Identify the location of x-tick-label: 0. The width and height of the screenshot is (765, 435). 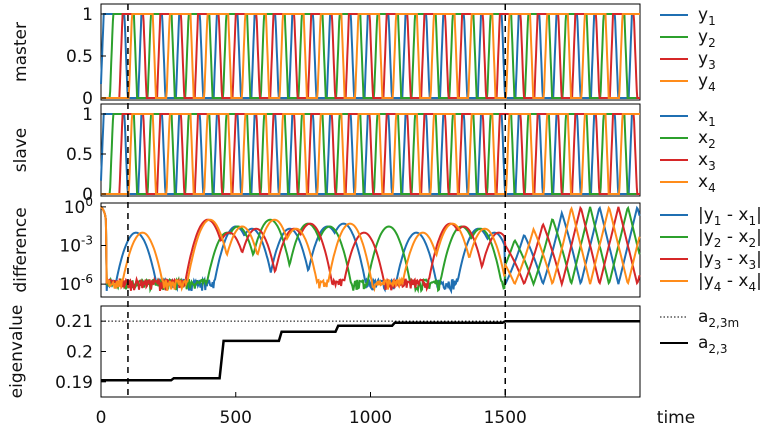
(101, 418).